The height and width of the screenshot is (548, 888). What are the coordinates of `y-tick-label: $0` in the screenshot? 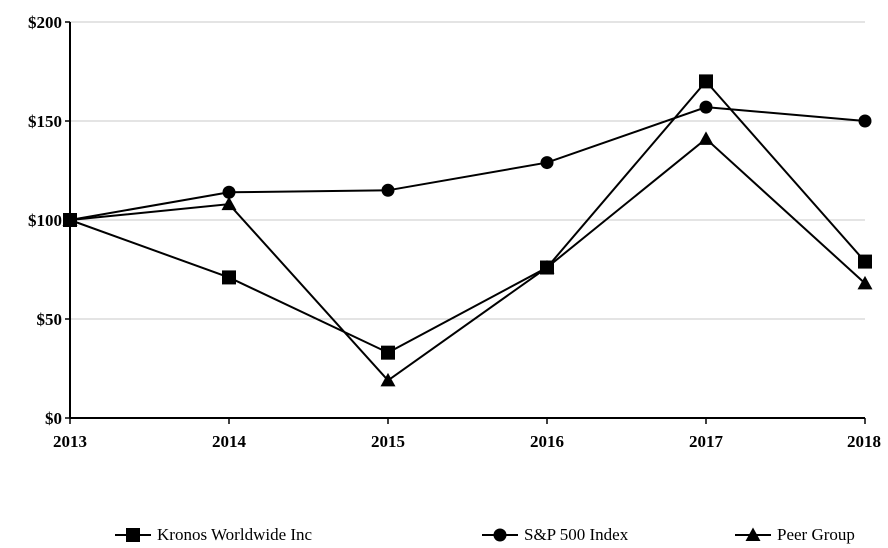 It's located at (53, 418).